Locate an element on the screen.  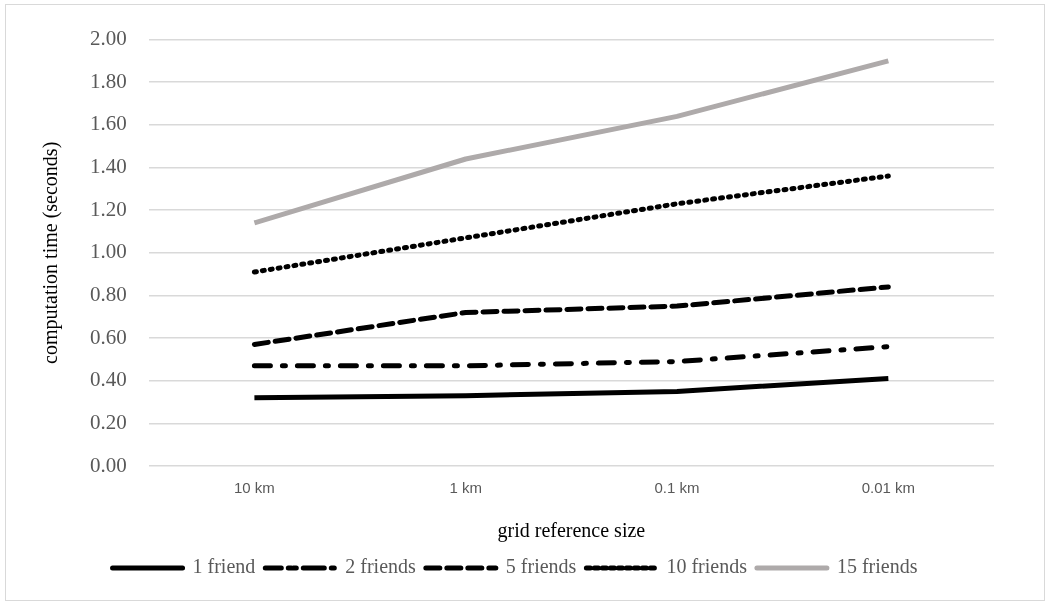
y-tick-label: 1.00 is located at coordinates (108, 251).